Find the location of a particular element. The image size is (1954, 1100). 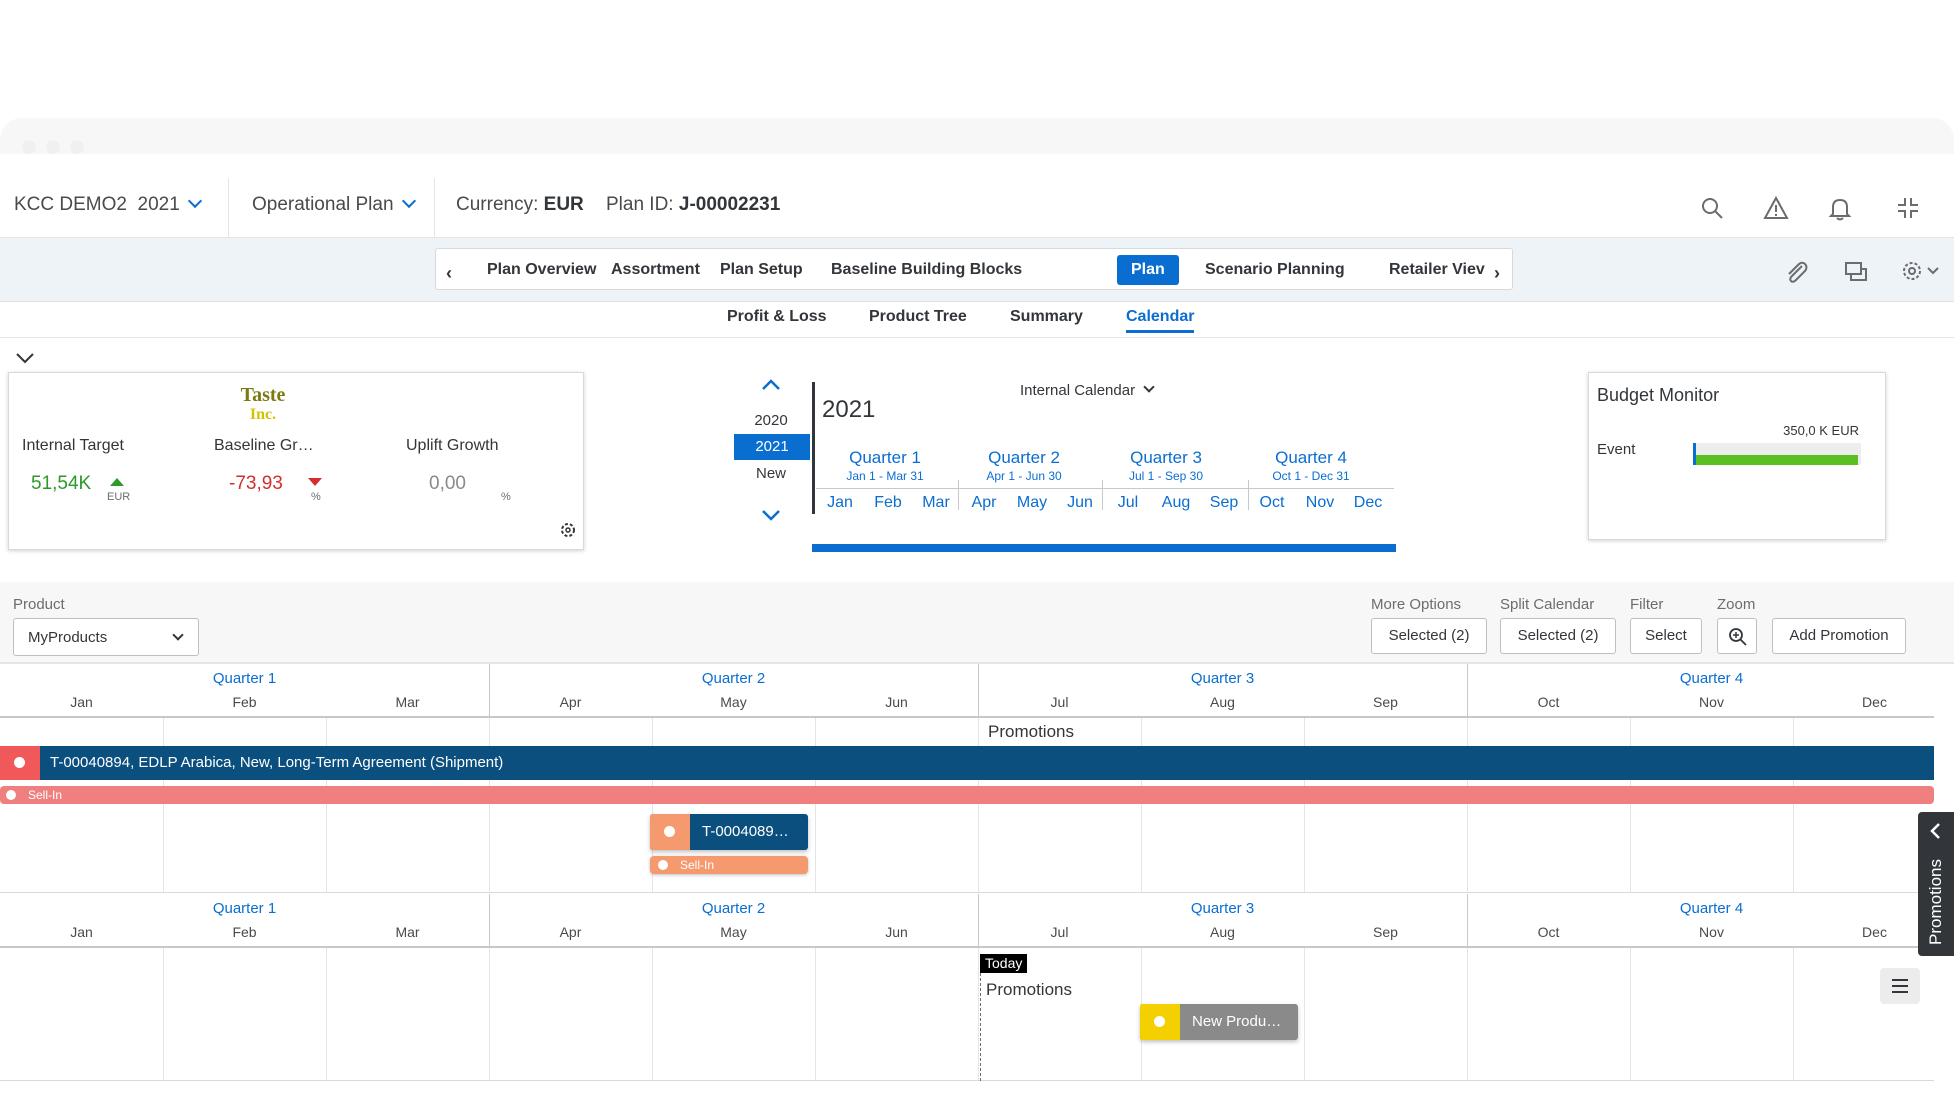

bell-icon is located at coordinates (1840, 208).